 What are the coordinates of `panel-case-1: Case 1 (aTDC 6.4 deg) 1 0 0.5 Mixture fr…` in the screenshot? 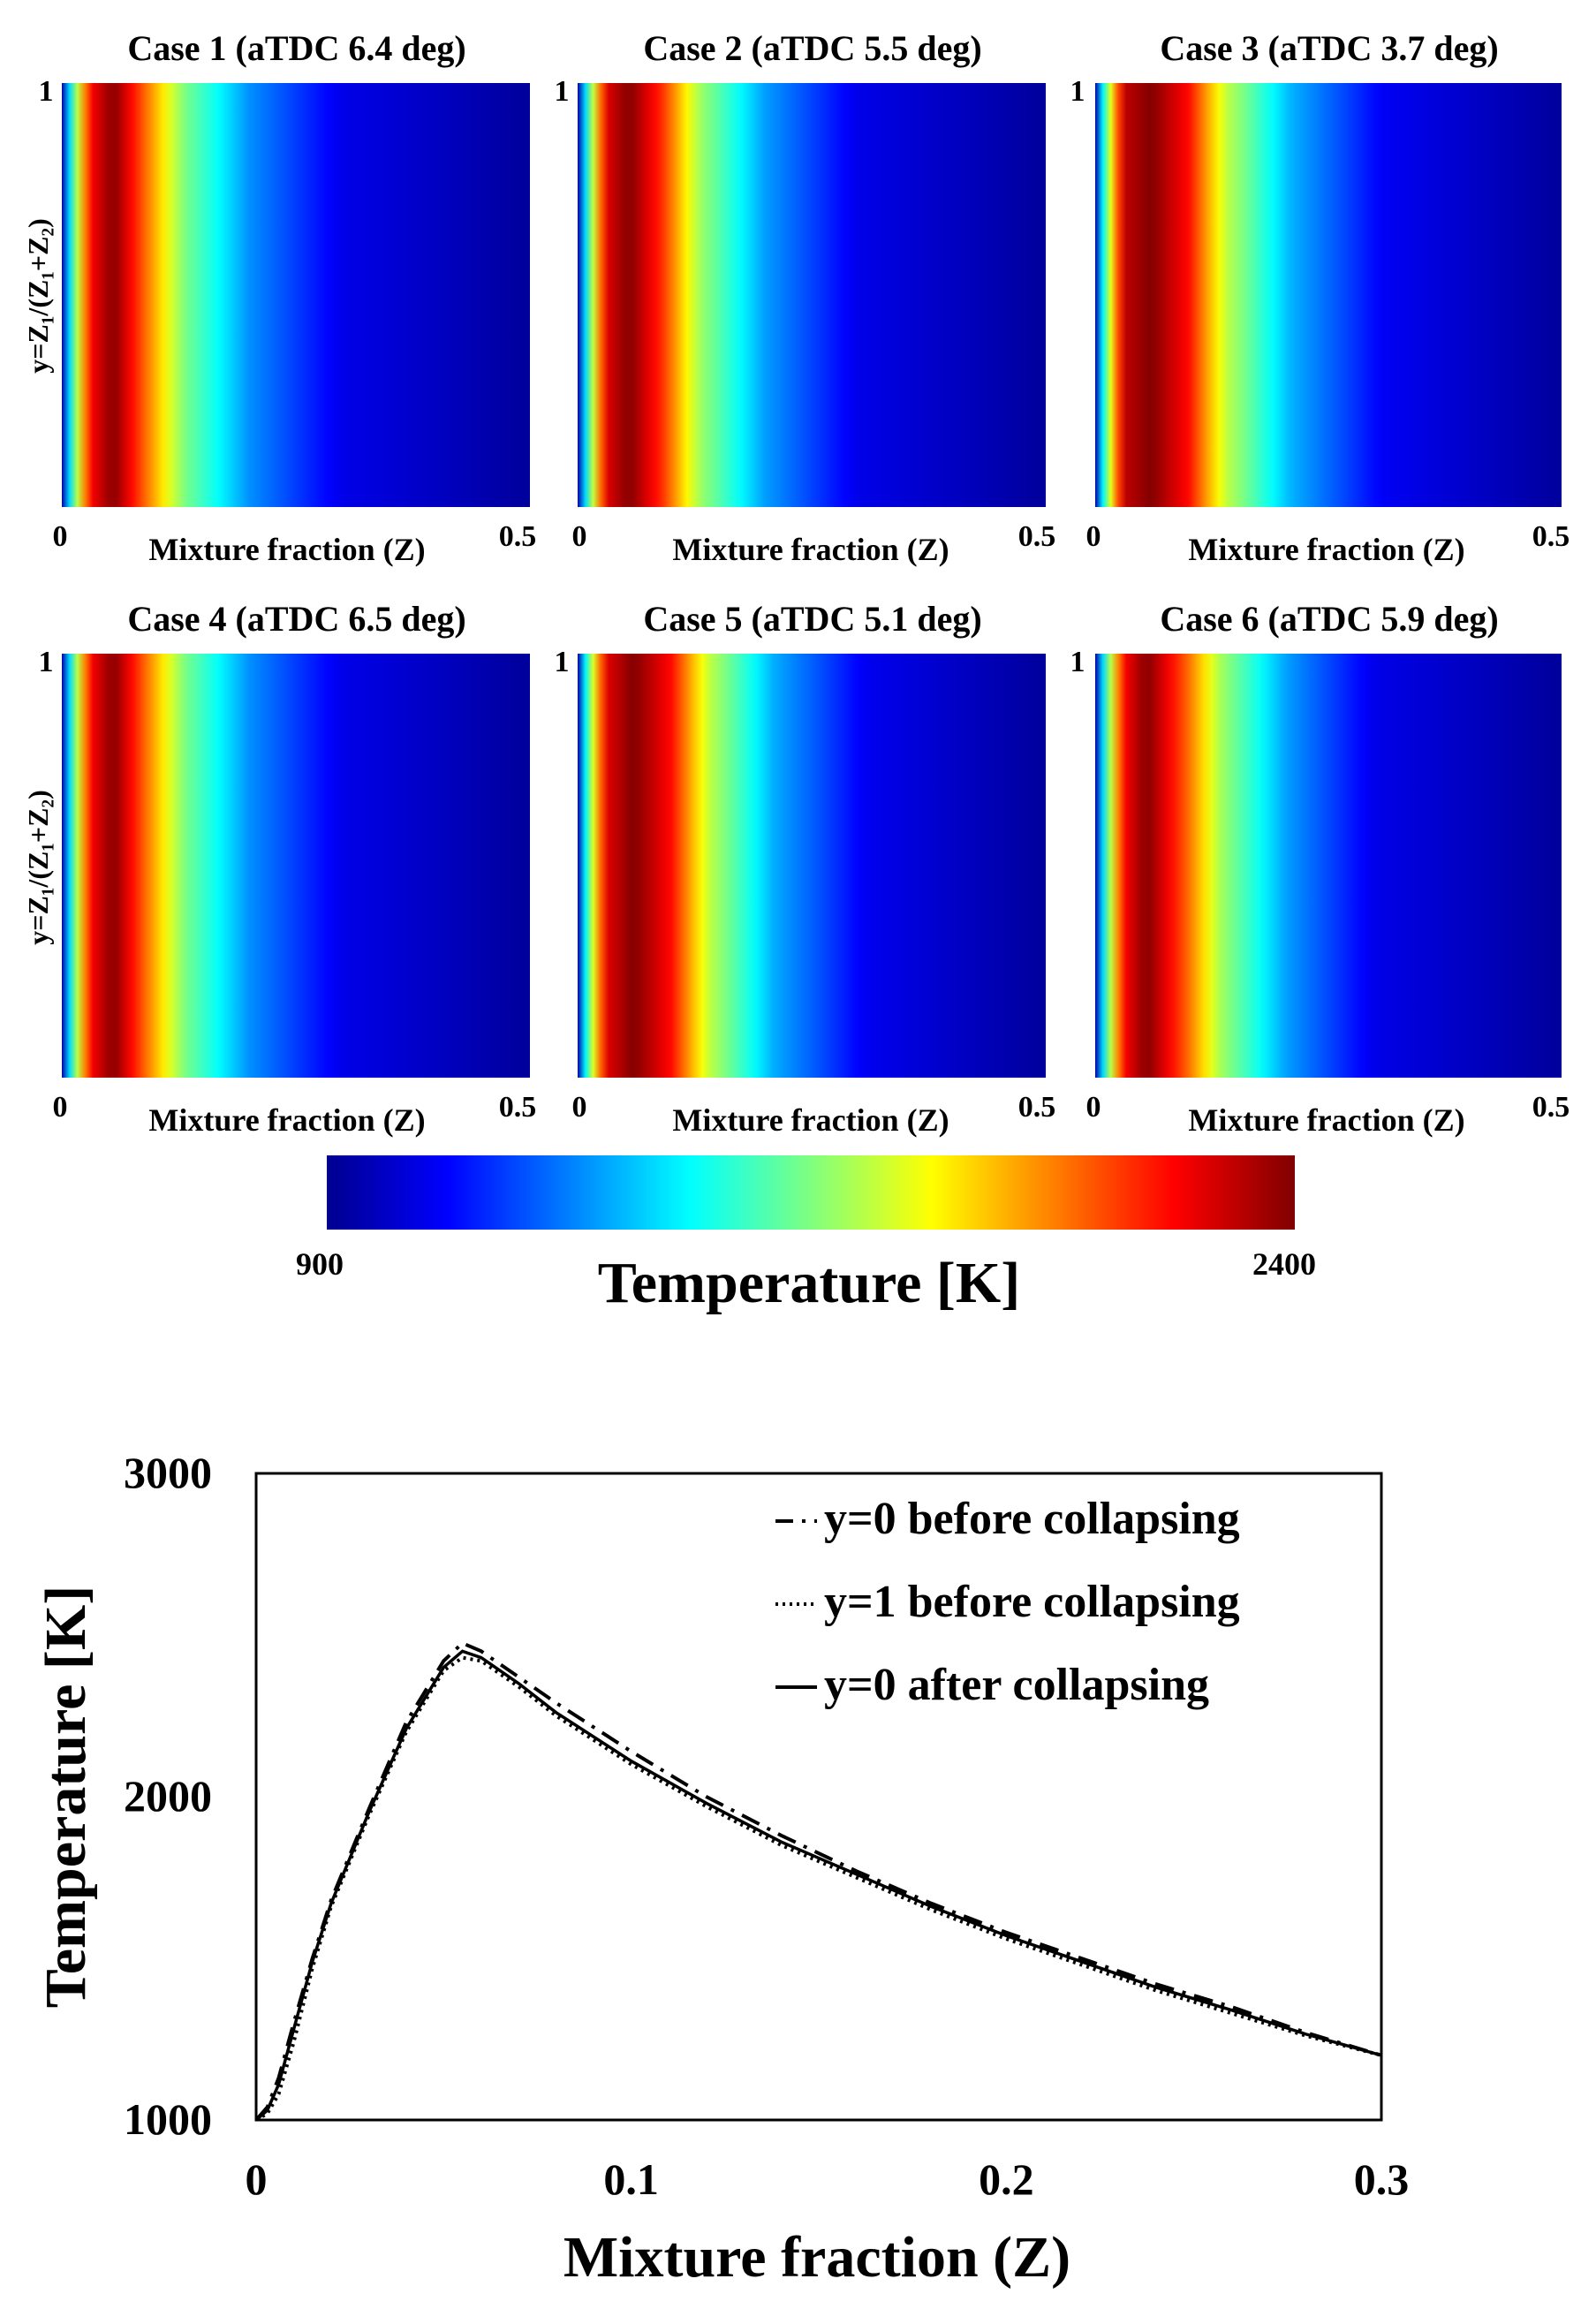 It's located at (279, 297).